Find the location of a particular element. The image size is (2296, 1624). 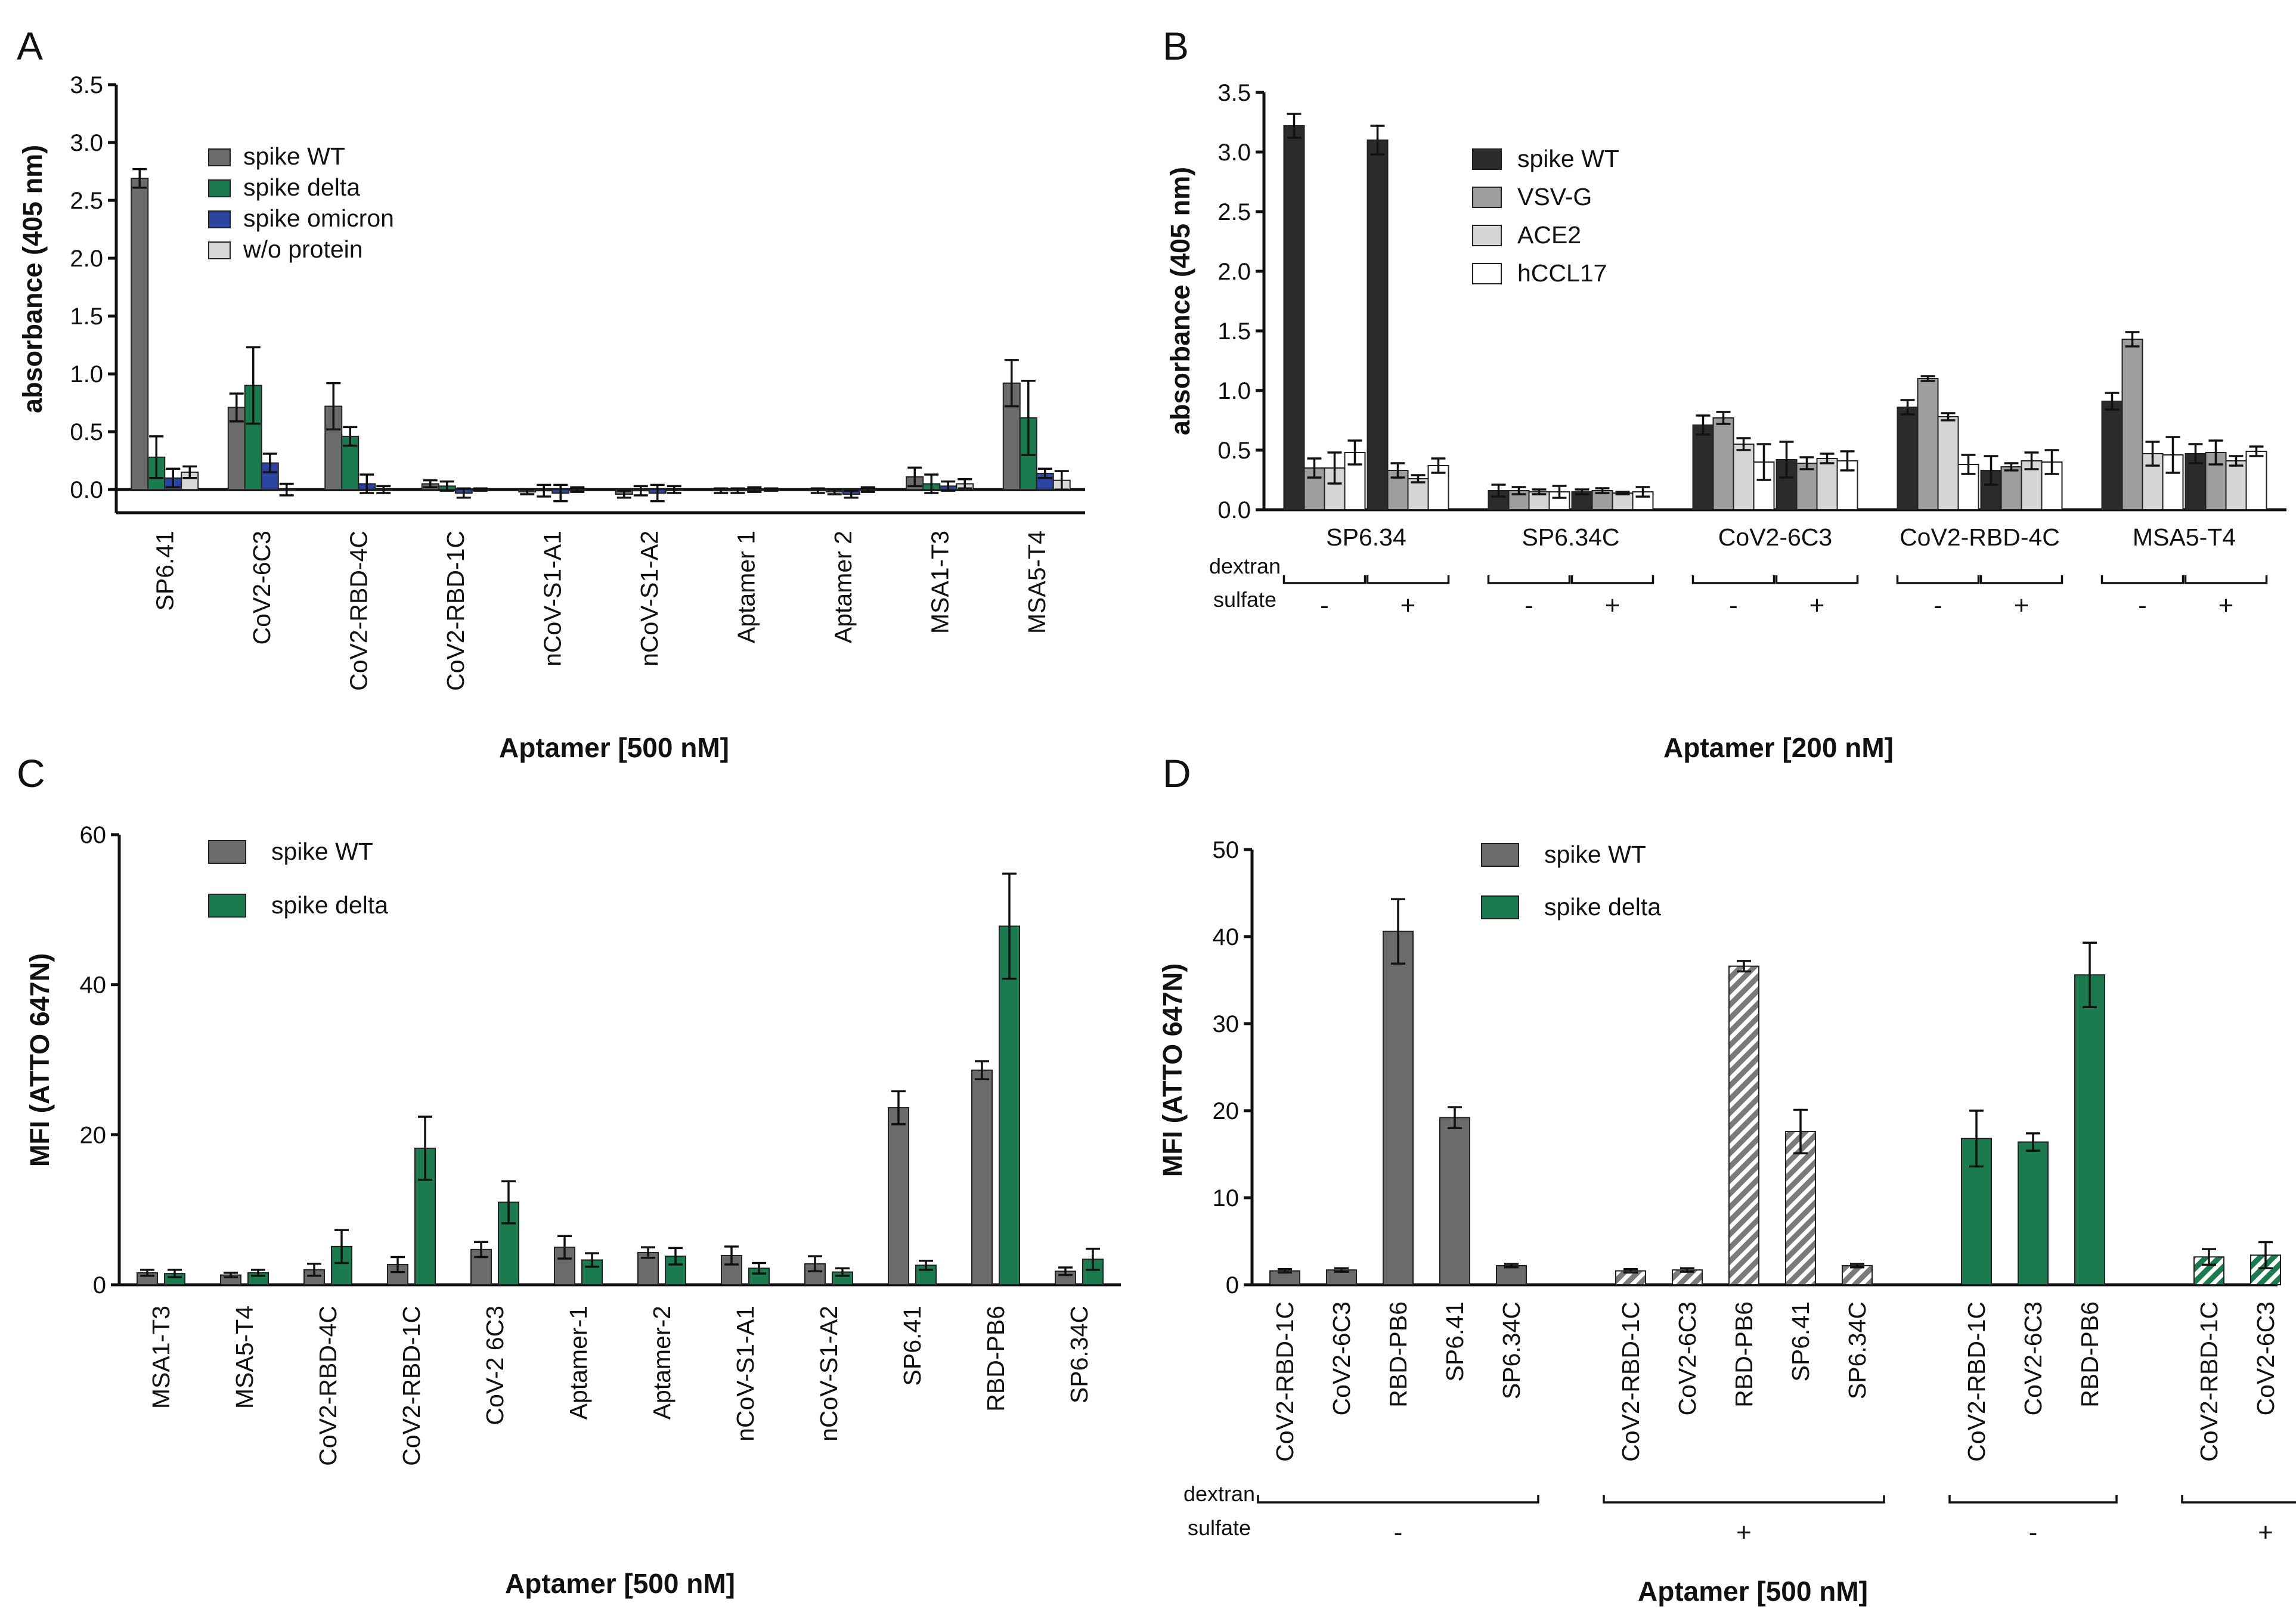

panel-a-category-label: nCoV-S1-A1 is located at coordinates (552, 599).